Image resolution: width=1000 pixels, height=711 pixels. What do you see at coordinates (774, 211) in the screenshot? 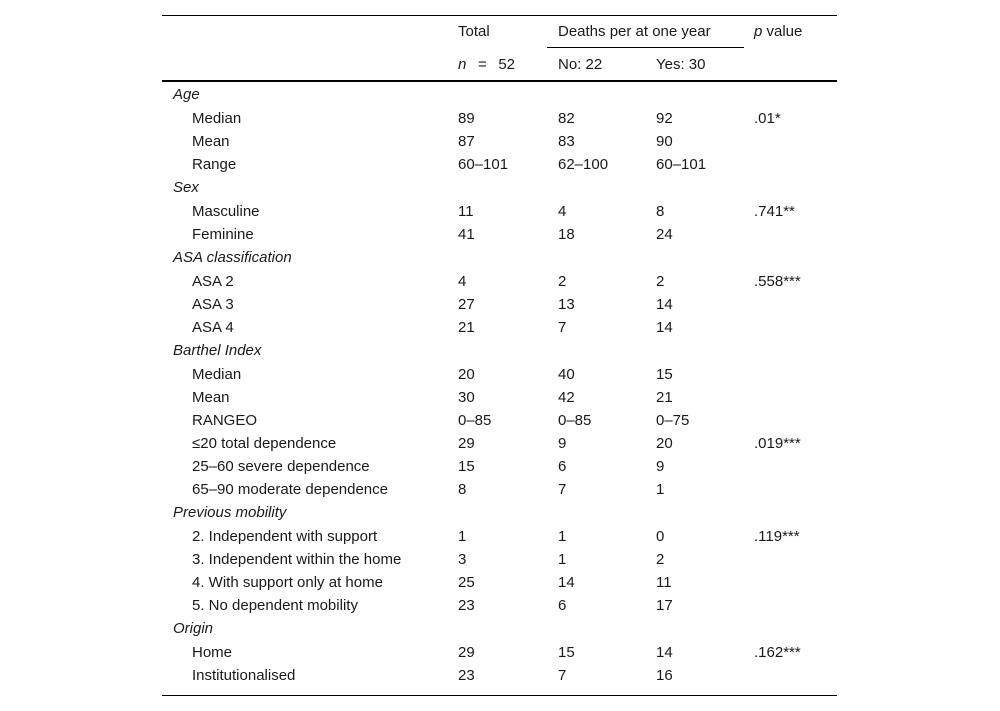
I see `cell-p-value: .741**` at bounding box center [774, 211].